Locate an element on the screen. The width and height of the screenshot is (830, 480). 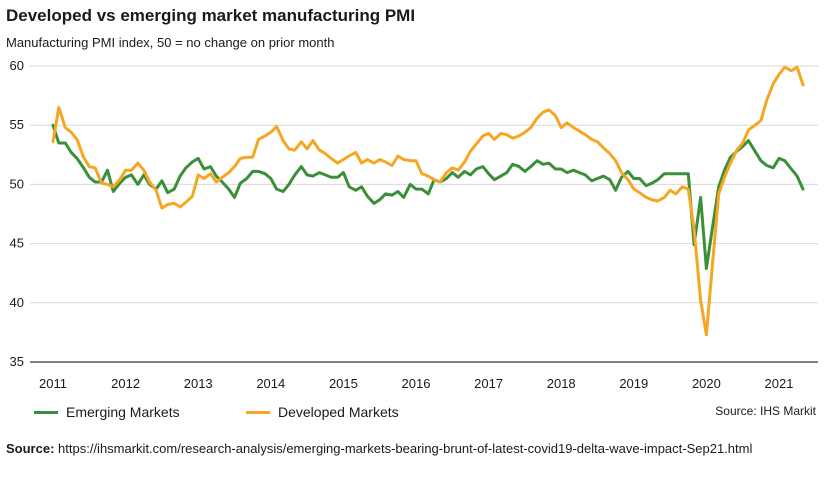
x-tick-label: 2019 is located at coordinates (633, 383).